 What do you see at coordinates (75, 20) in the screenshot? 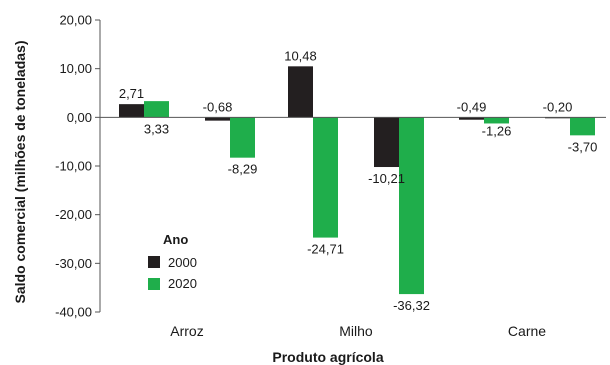
I see `y-tick-label: 20,00` at bounding box center [75, 20].